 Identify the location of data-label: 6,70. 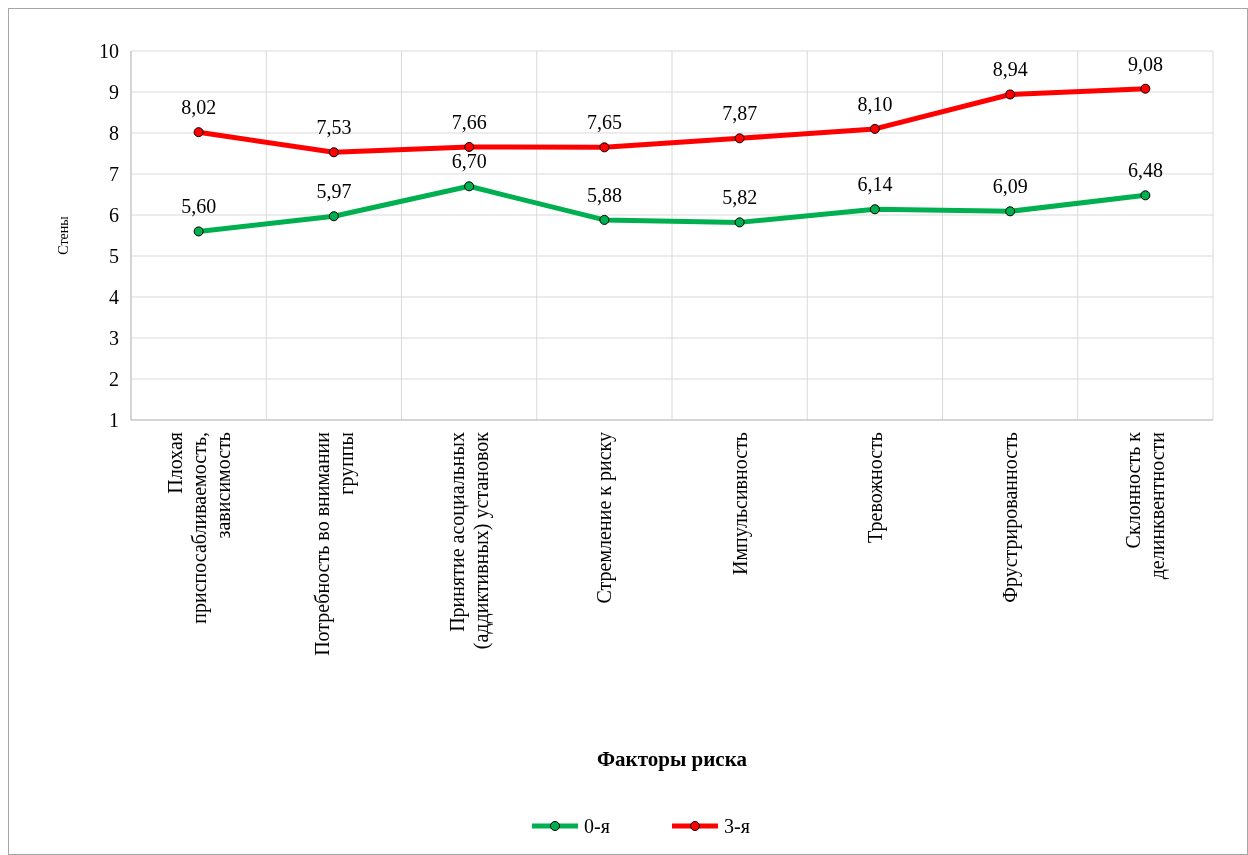
(469, 161).